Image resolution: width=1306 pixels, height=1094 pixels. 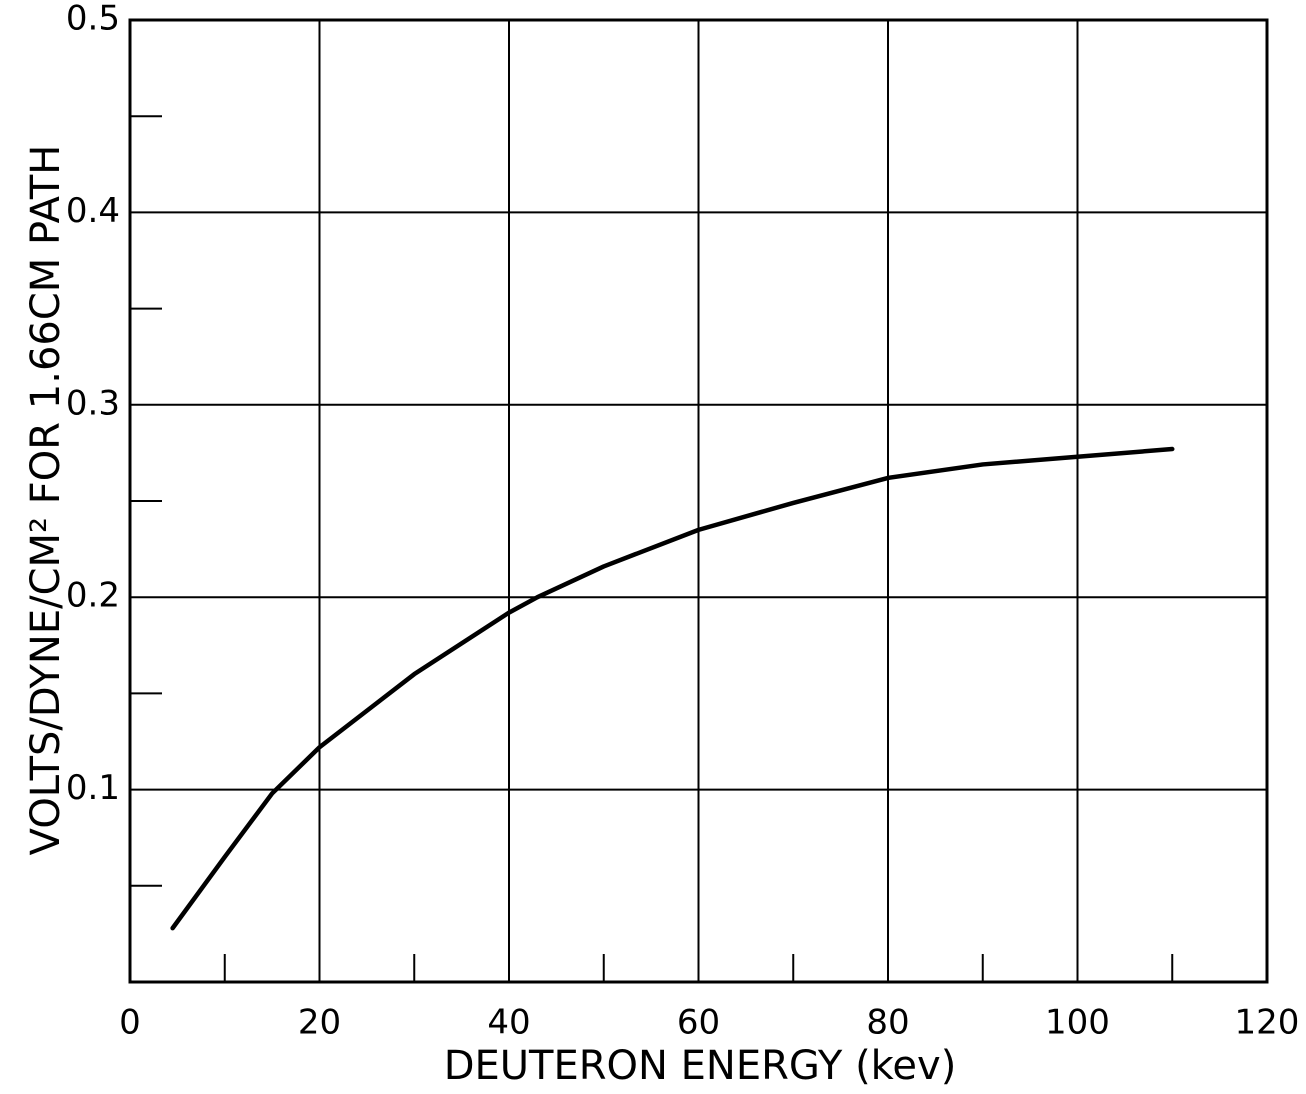 I want to click on x-axis-label: DEUTERON ENERGY (kev), so click(x=700, y=1066).